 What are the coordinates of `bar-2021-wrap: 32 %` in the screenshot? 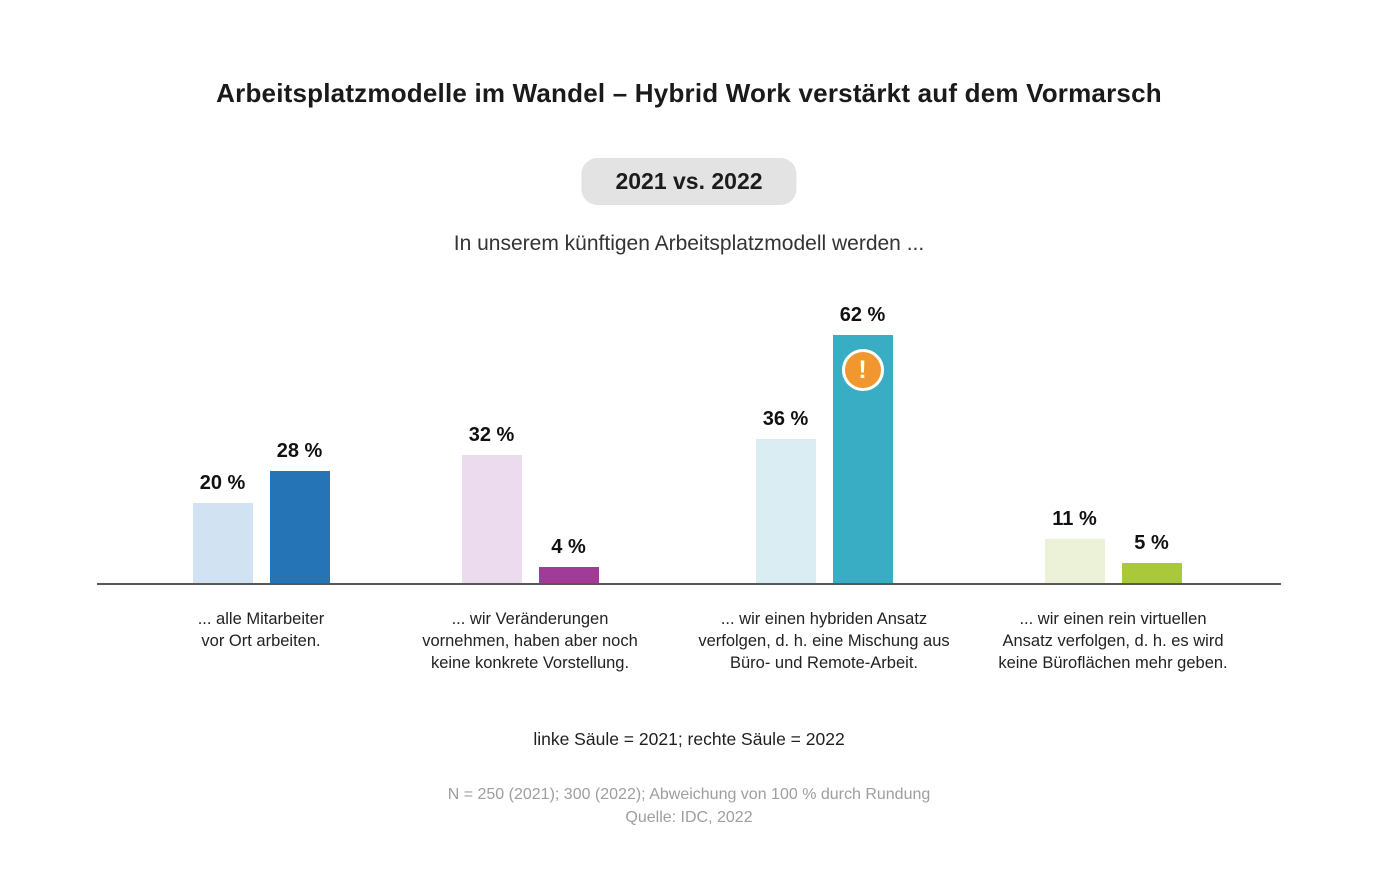 It's located at (491, 503).